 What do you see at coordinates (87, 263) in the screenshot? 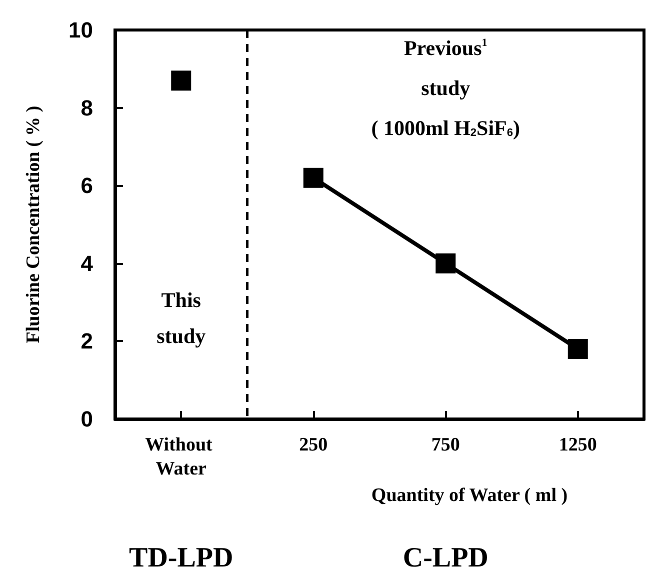
I see `y-tick-label: 4` at bounding box center [87, 263].